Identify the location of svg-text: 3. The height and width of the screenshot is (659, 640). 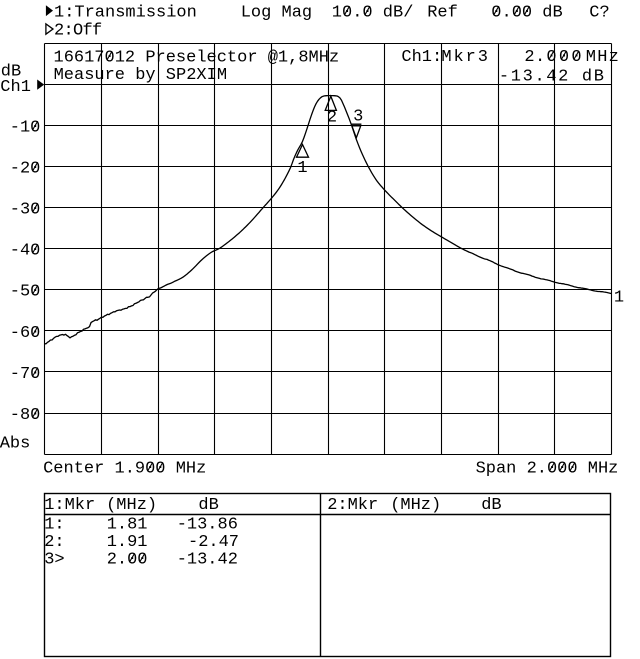
(358, 116).